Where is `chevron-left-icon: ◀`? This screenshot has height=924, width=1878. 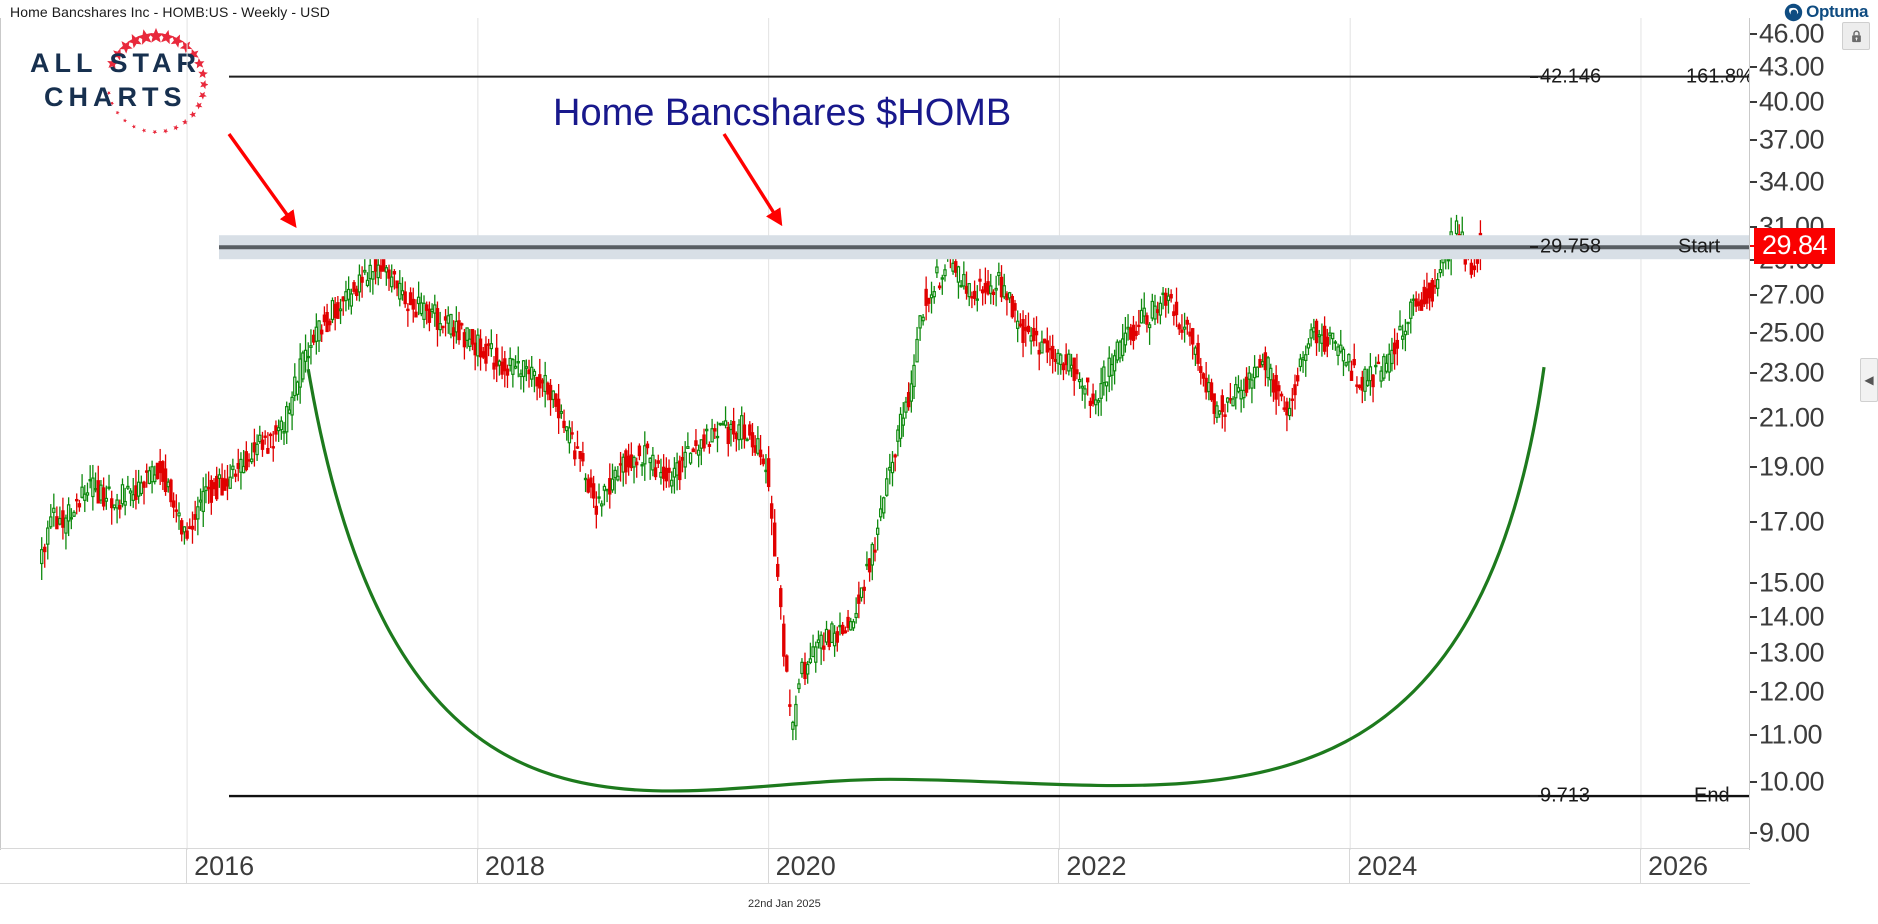
chevron-left-icon: ◀ is located at coordinates (1869, 380).